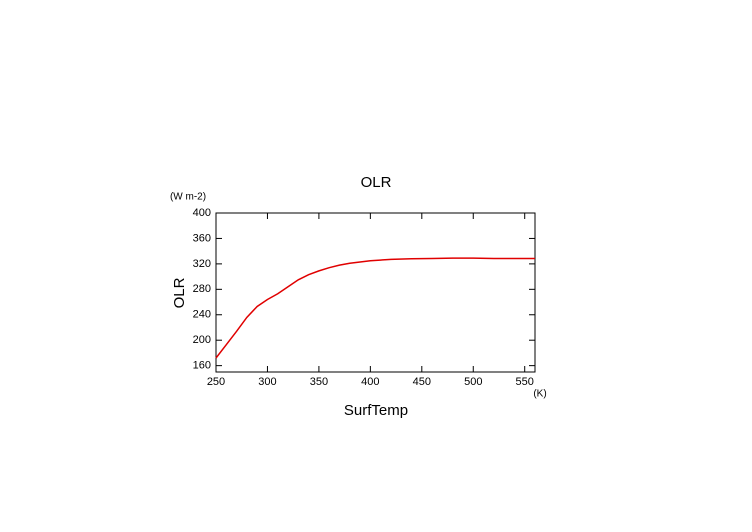 This screenshot has width=752, height=532. I want to click on chart-title: OLR, so click(376, 182).